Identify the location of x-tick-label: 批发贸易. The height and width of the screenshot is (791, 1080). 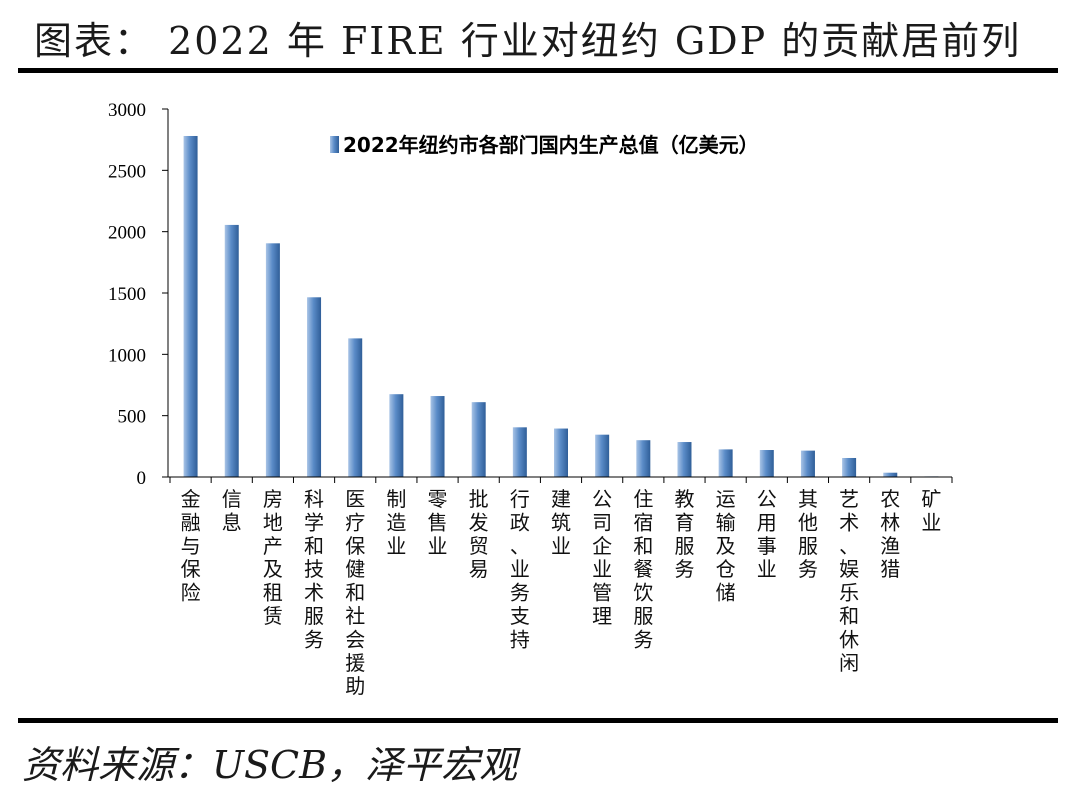
(479, 534).